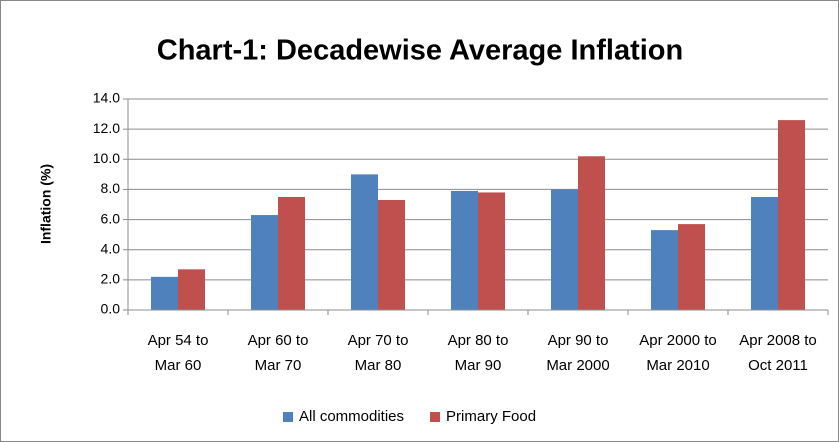  Describe the element at coordinates (478, 353) in the screenshot. I see `x-tick-label: Apr 80 to Mar 90` at that location.